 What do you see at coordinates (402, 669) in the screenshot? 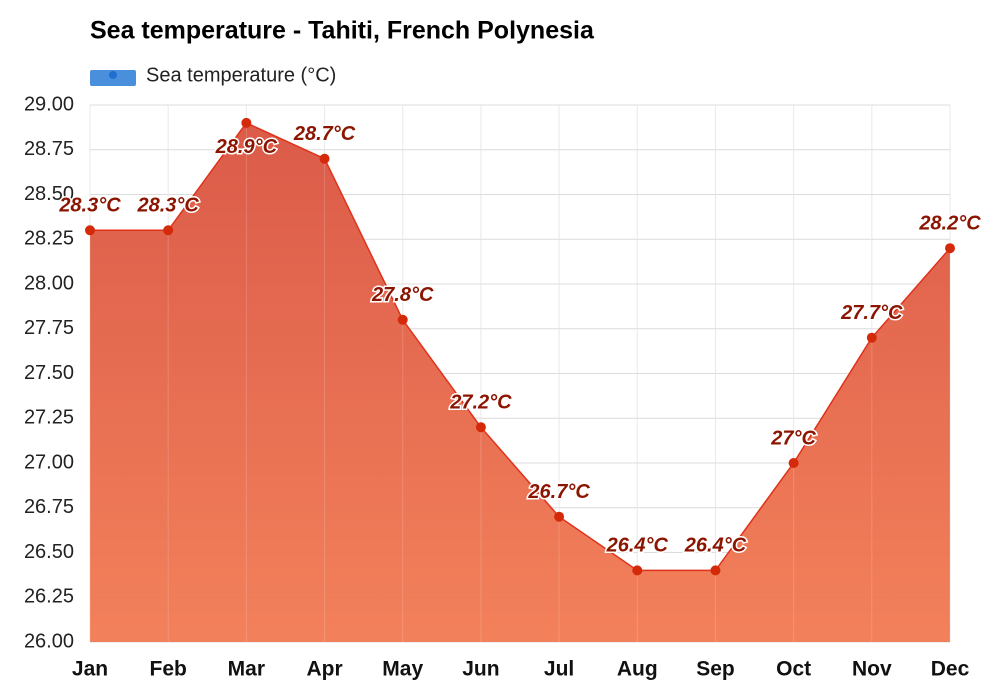
I see `x-tick-label: May` at bounding box center [402, 669].